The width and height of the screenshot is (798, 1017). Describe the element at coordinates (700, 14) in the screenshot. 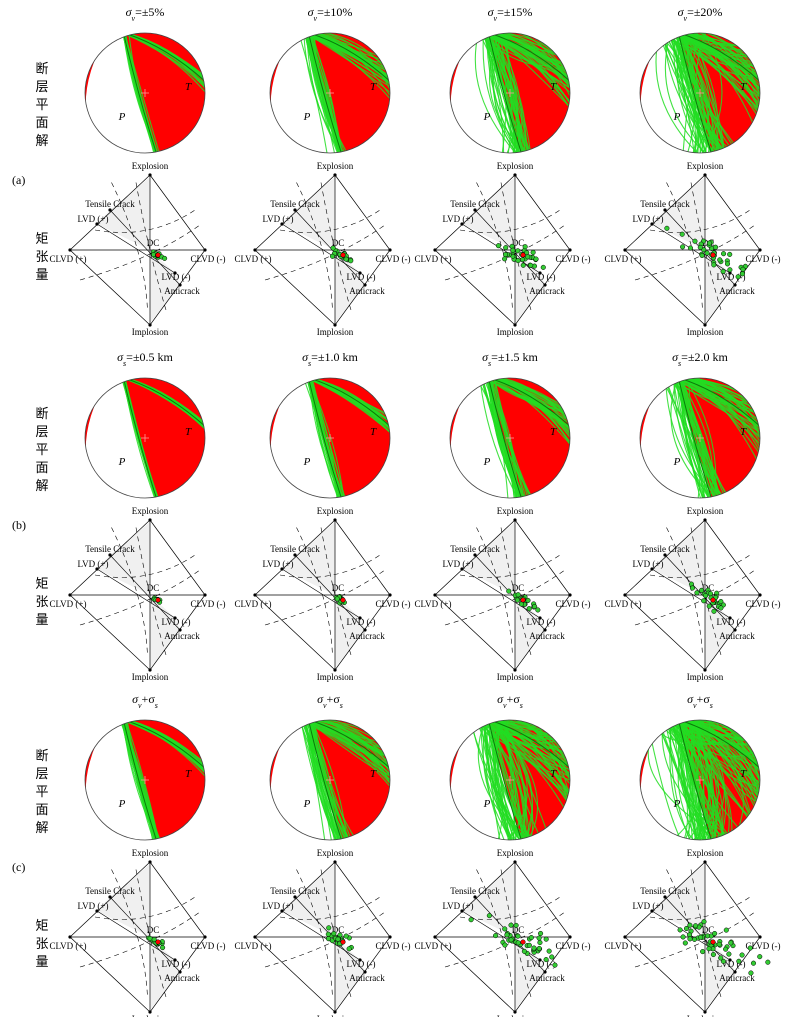

I see `column-title: σv=±20%` at that location.